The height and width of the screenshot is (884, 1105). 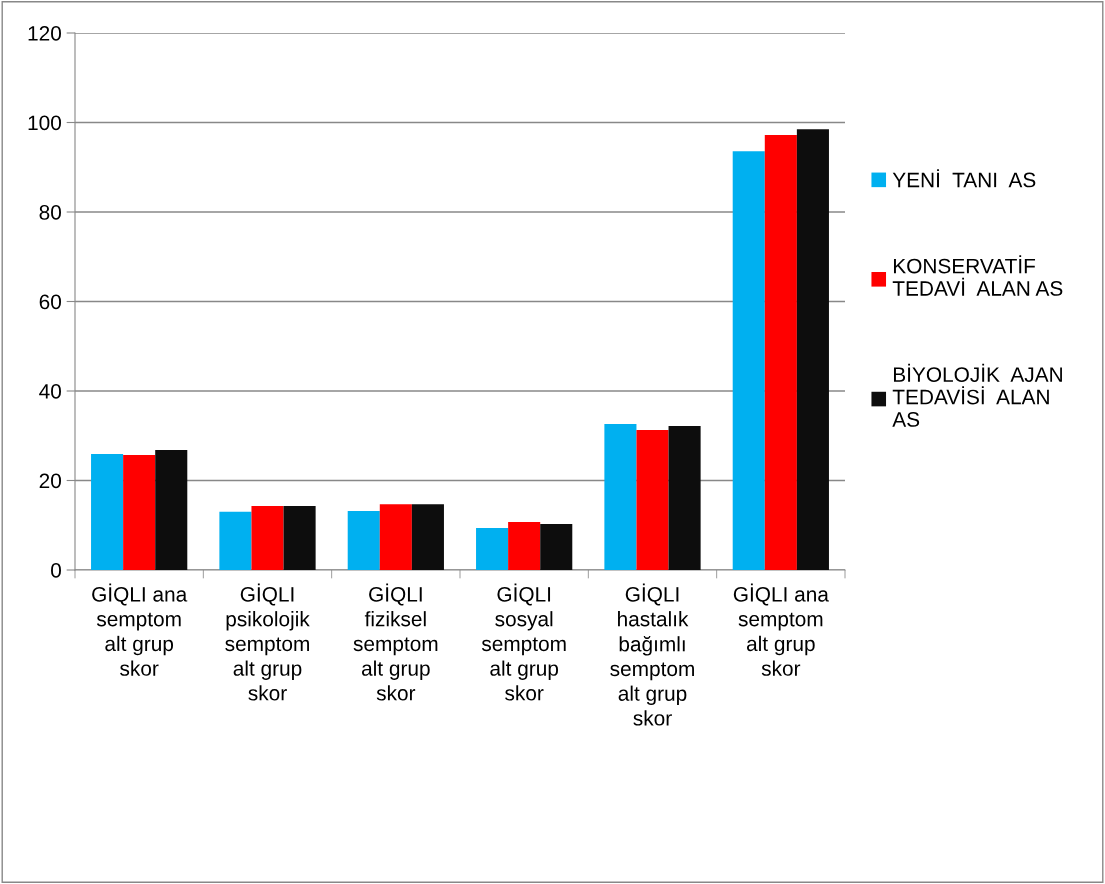 What do you see at coordinates (50, 481) in the screenshot?
I see `y-tick-label: 20` at bounding box center [50, 481].